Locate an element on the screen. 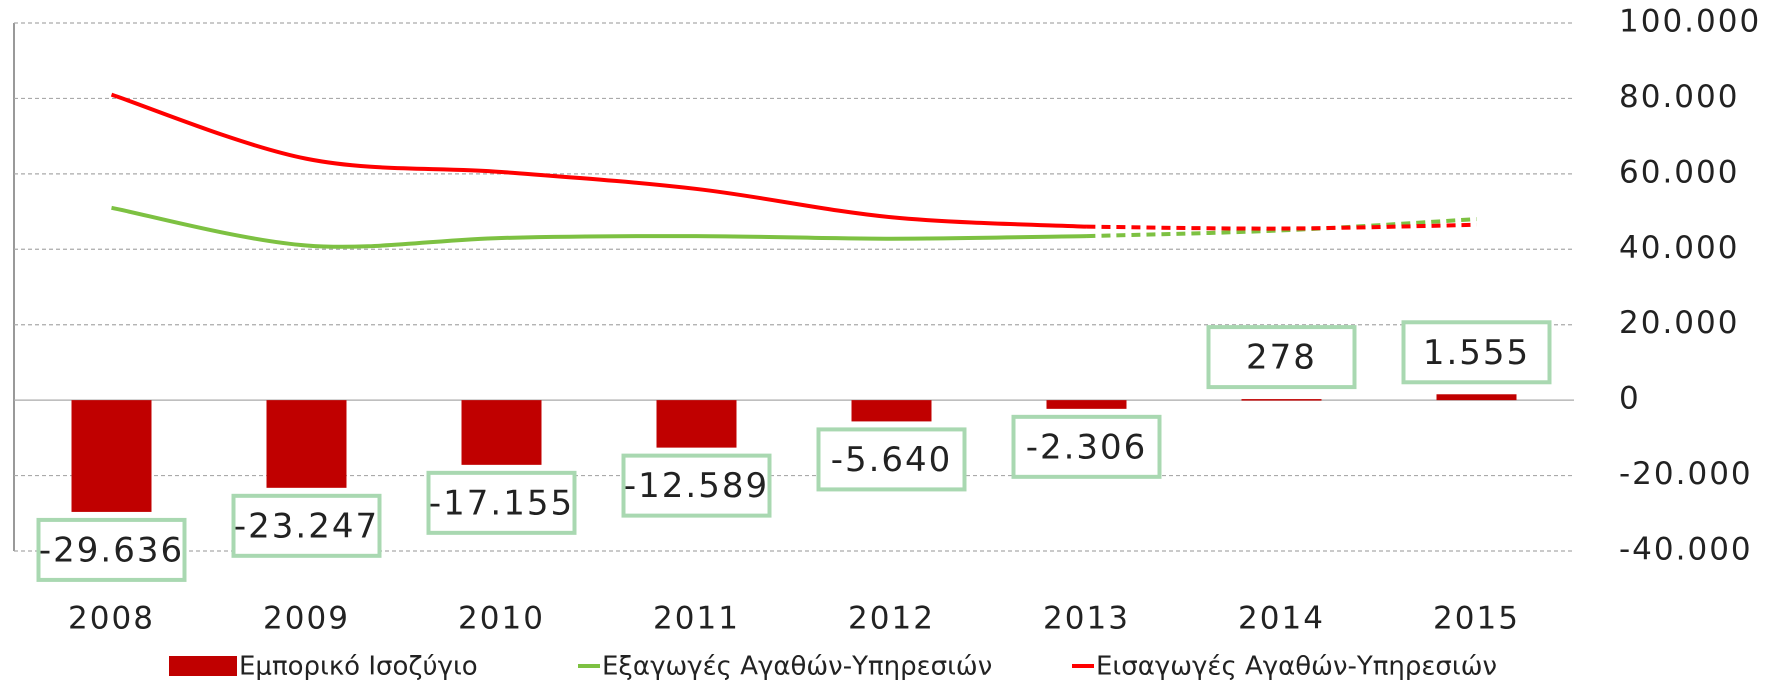  value-label: -29.636 is located at coordinates (111, 550).